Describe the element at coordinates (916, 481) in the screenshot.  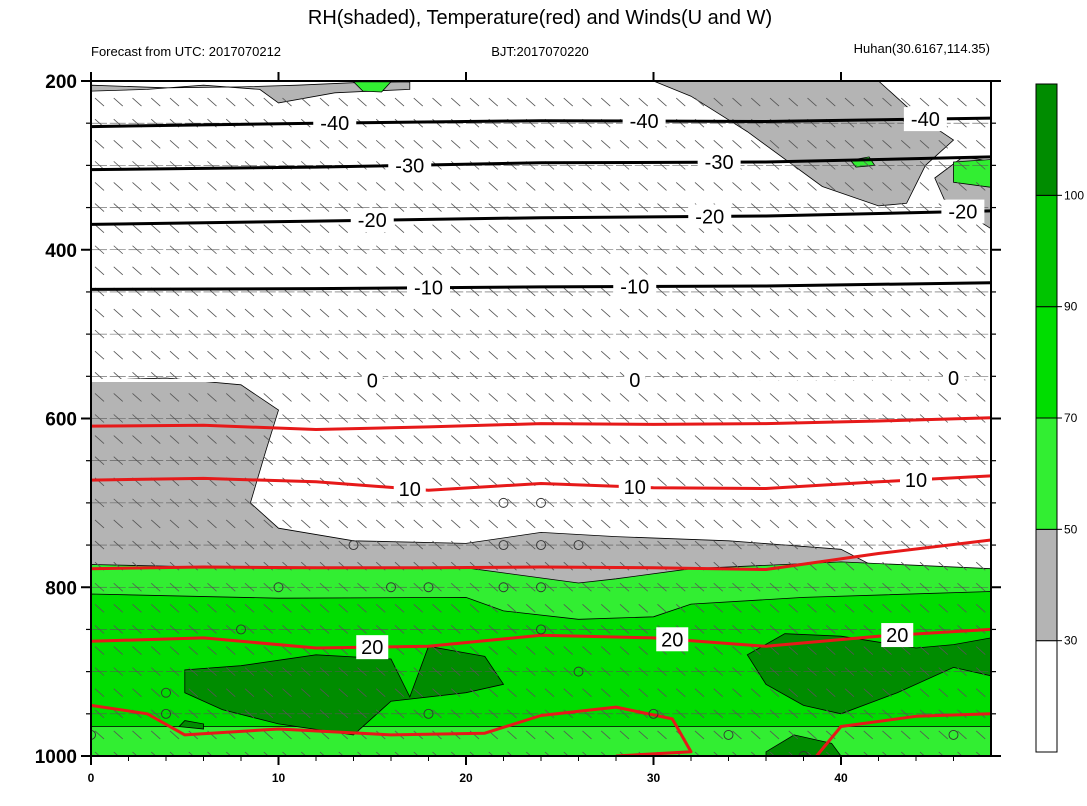
I see `contour-label-10: 10` at that location.